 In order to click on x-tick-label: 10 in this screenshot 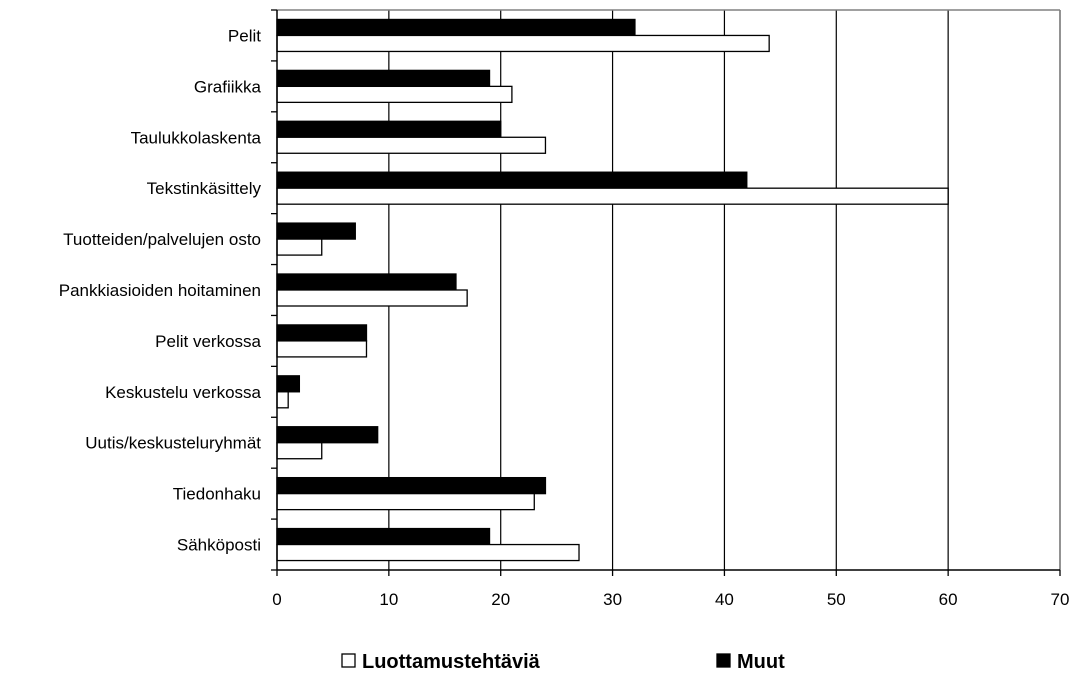, I will do `click(388, 599)`.